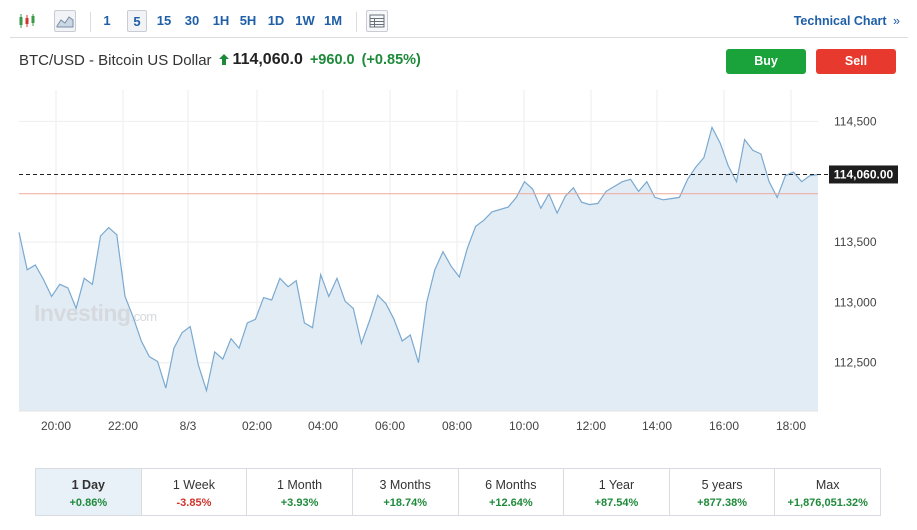 Image resolution: width=917 pixels, height=530 pixels. Describe the element at coordinates (123, 426) in the screenshot. I see `x-axis-tick-label: 22:00` at that location.